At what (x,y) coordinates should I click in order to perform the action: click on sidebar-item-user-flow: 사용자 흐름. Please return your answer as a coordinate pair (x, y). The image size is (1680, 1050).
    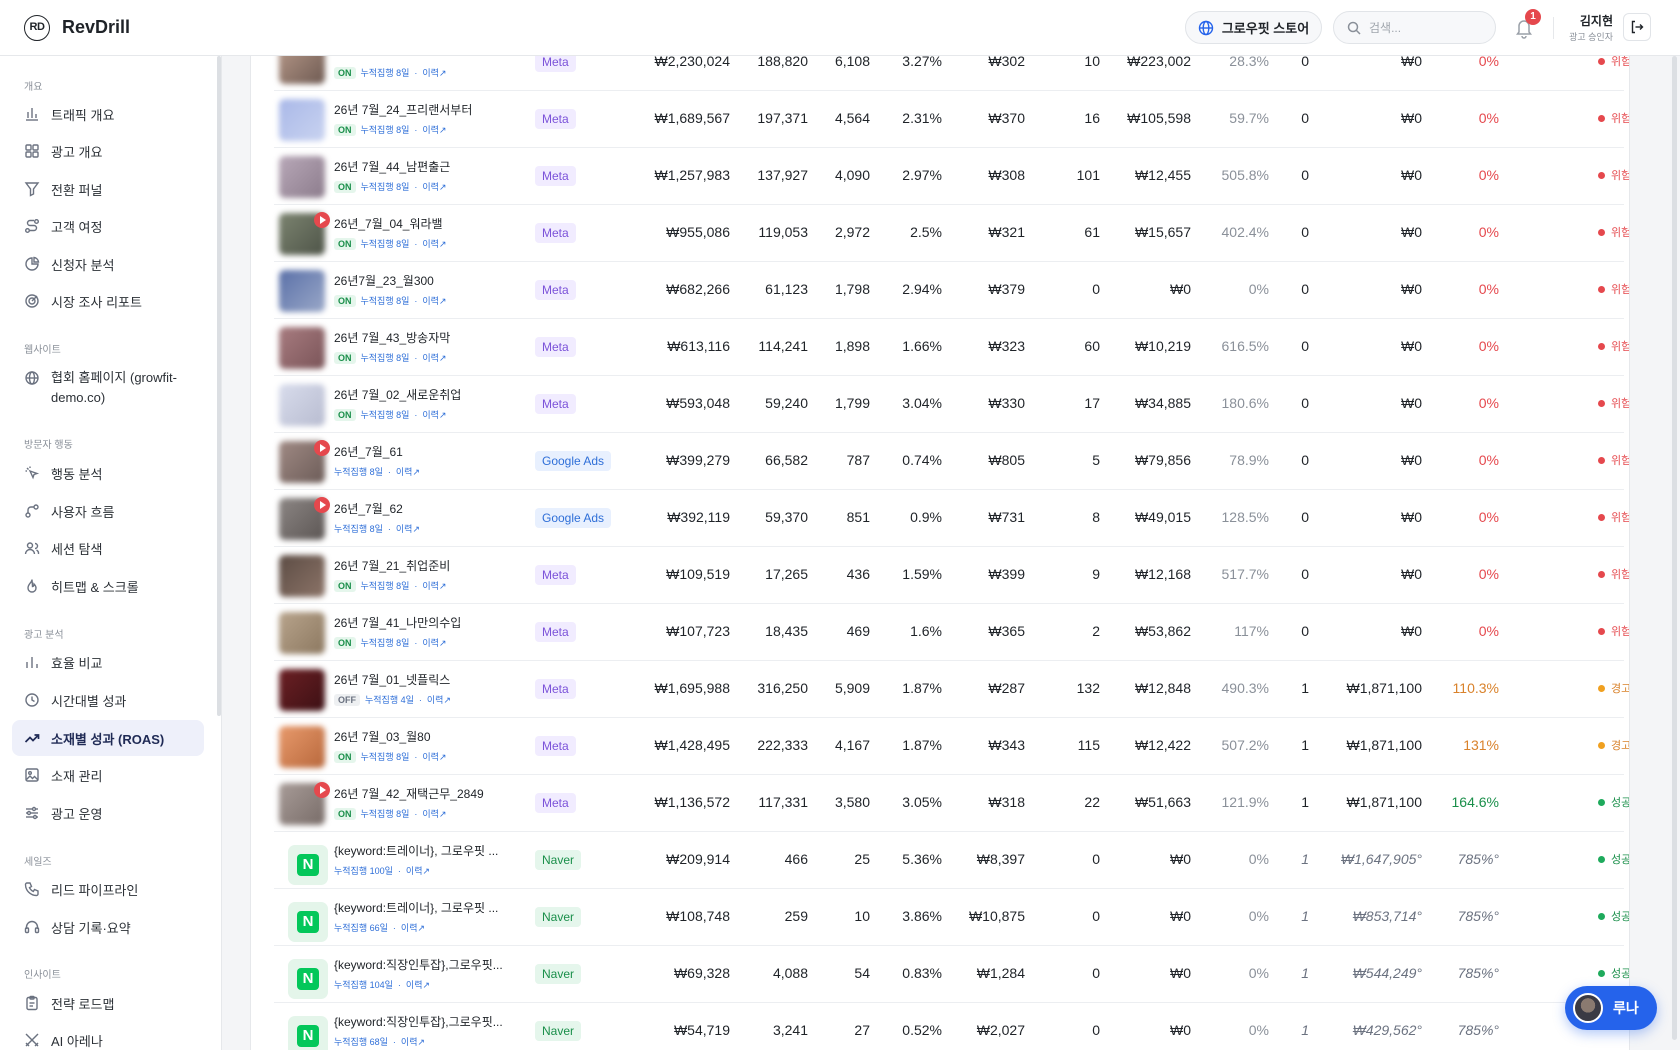
    Looking at the image, I should click on (108, 511).